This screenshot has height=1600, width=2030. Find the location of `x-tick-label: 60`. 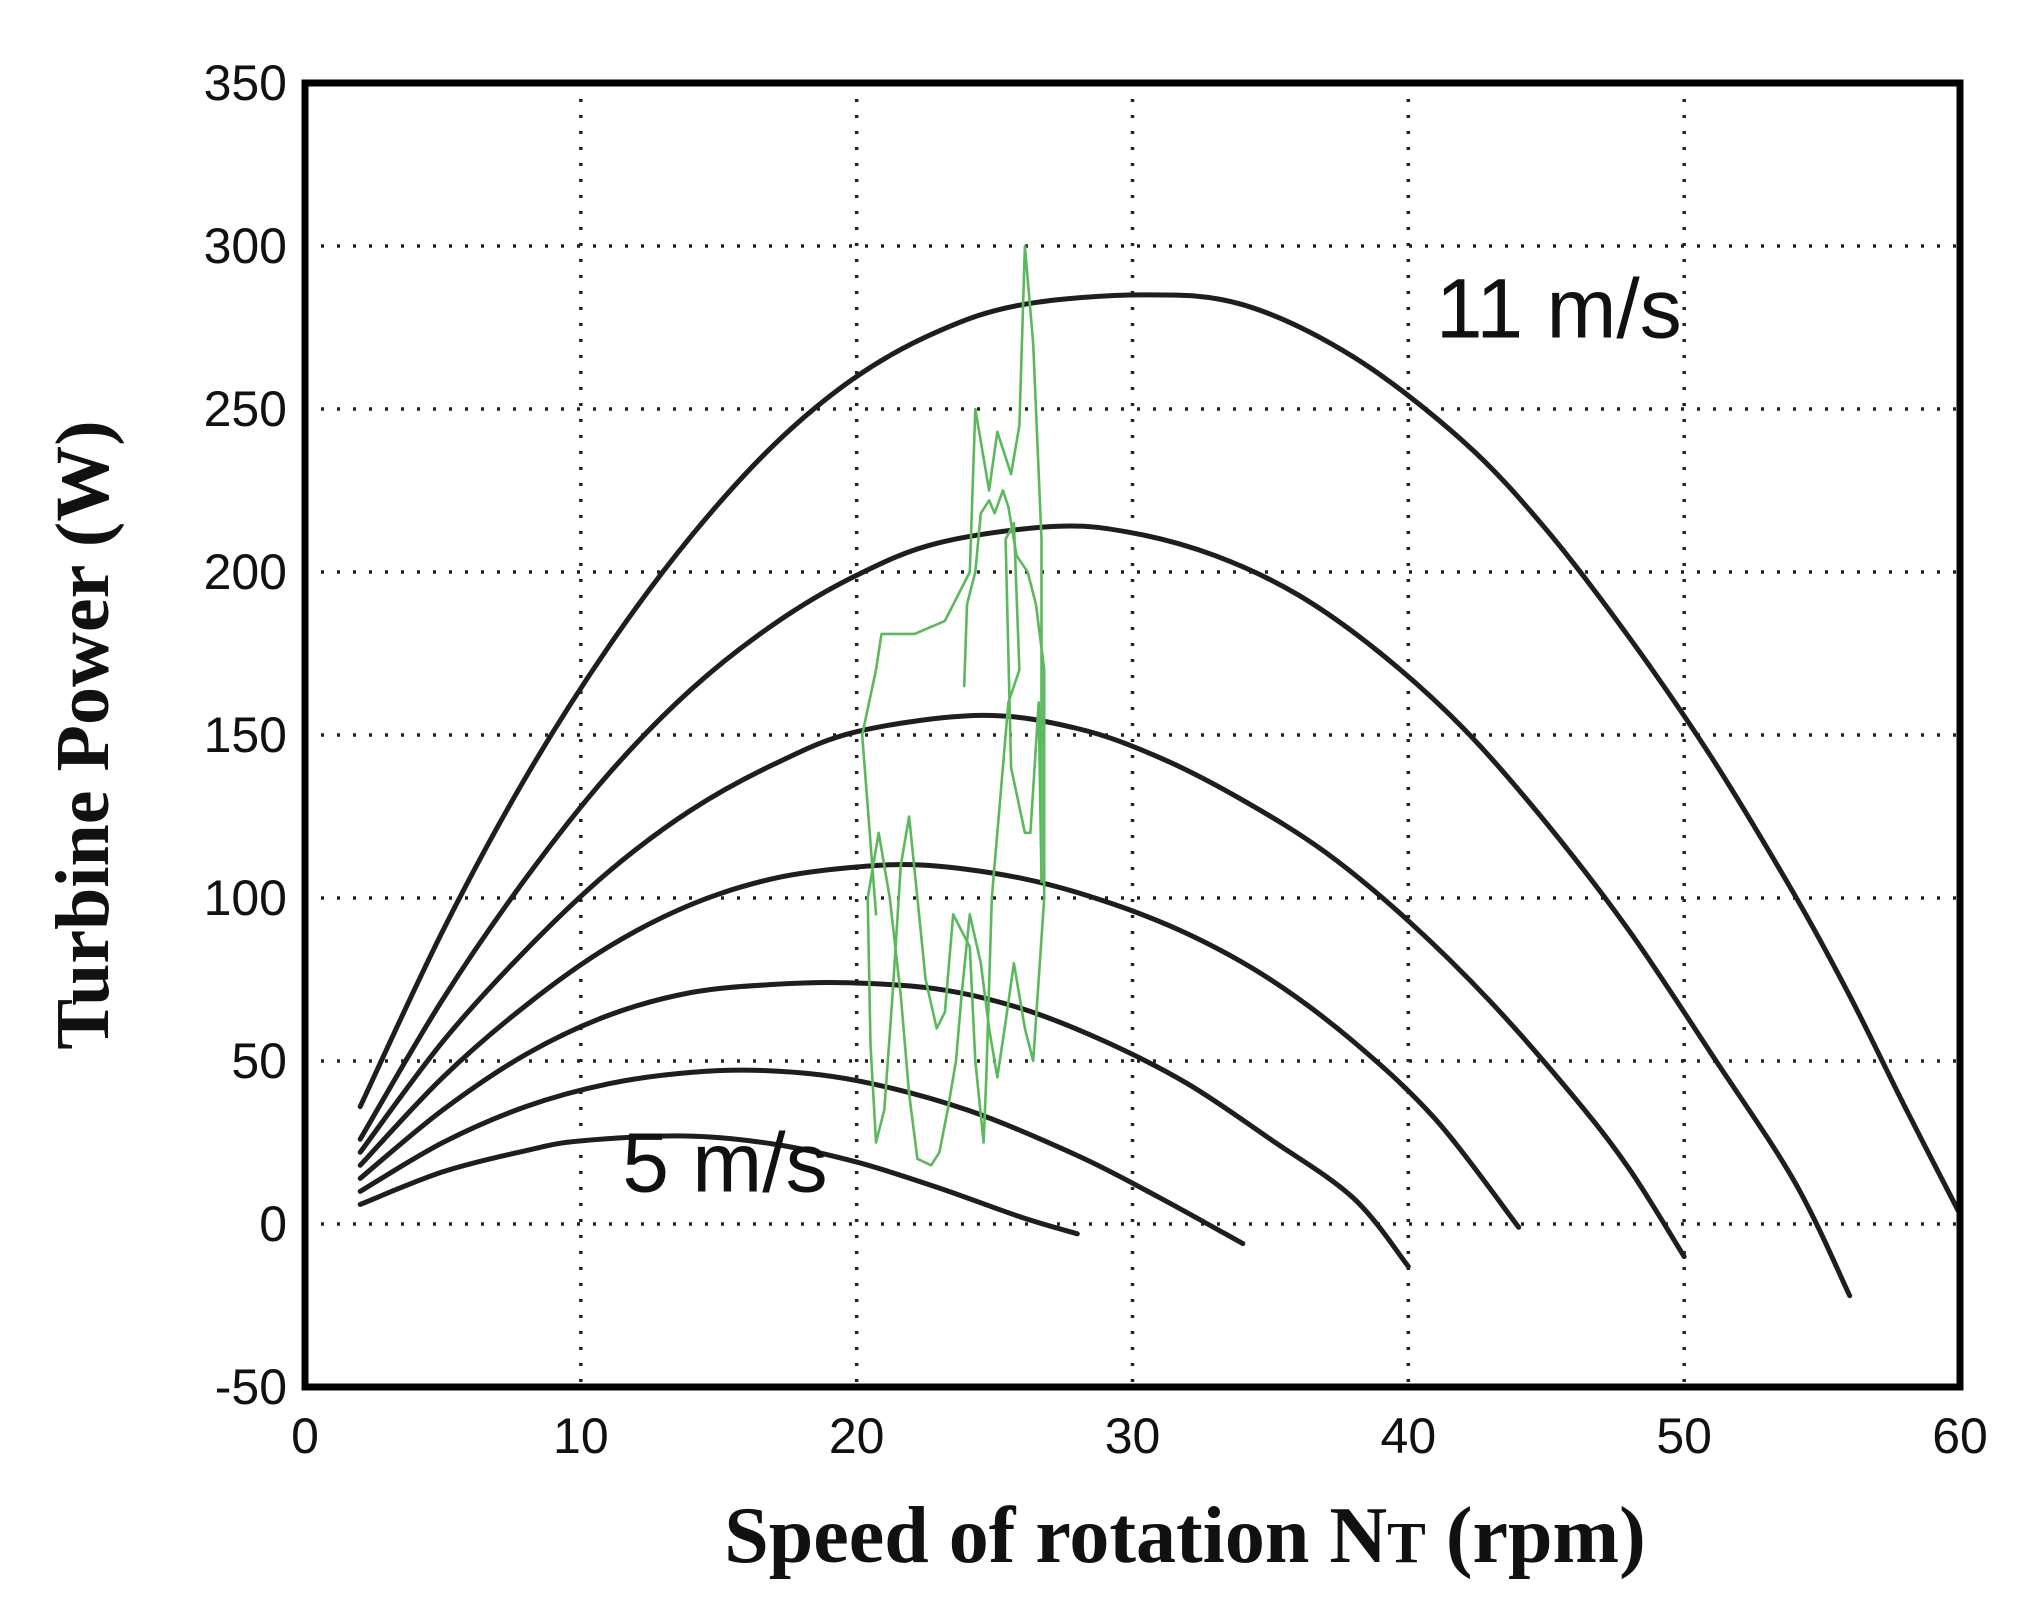

x-tick-label: 60 is located at coordinates (1960, 1436).